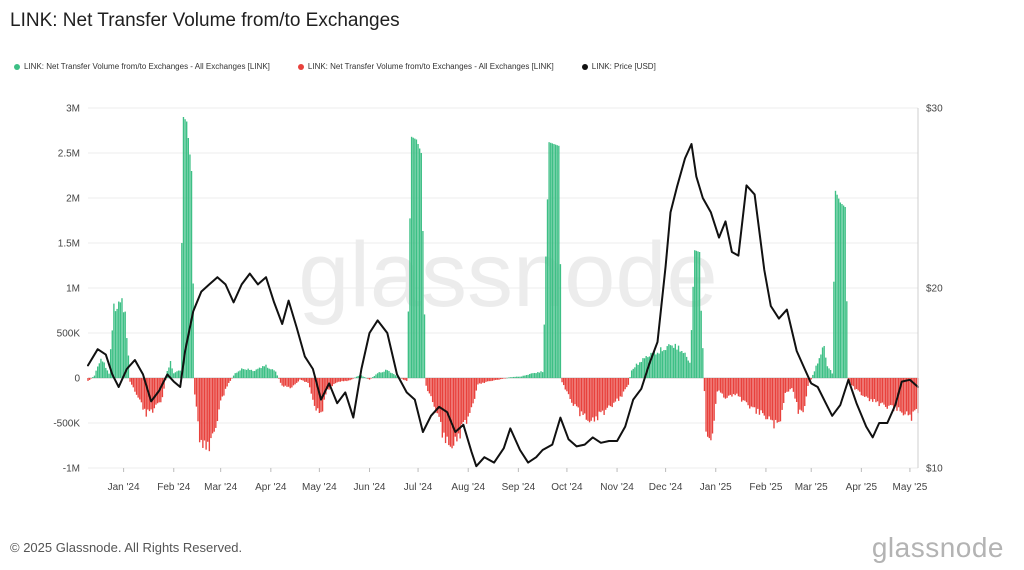 This screenshot has width=1024, height=570. I want to click on legend-item-price: LINK: Price [USD], so click(618, 66).